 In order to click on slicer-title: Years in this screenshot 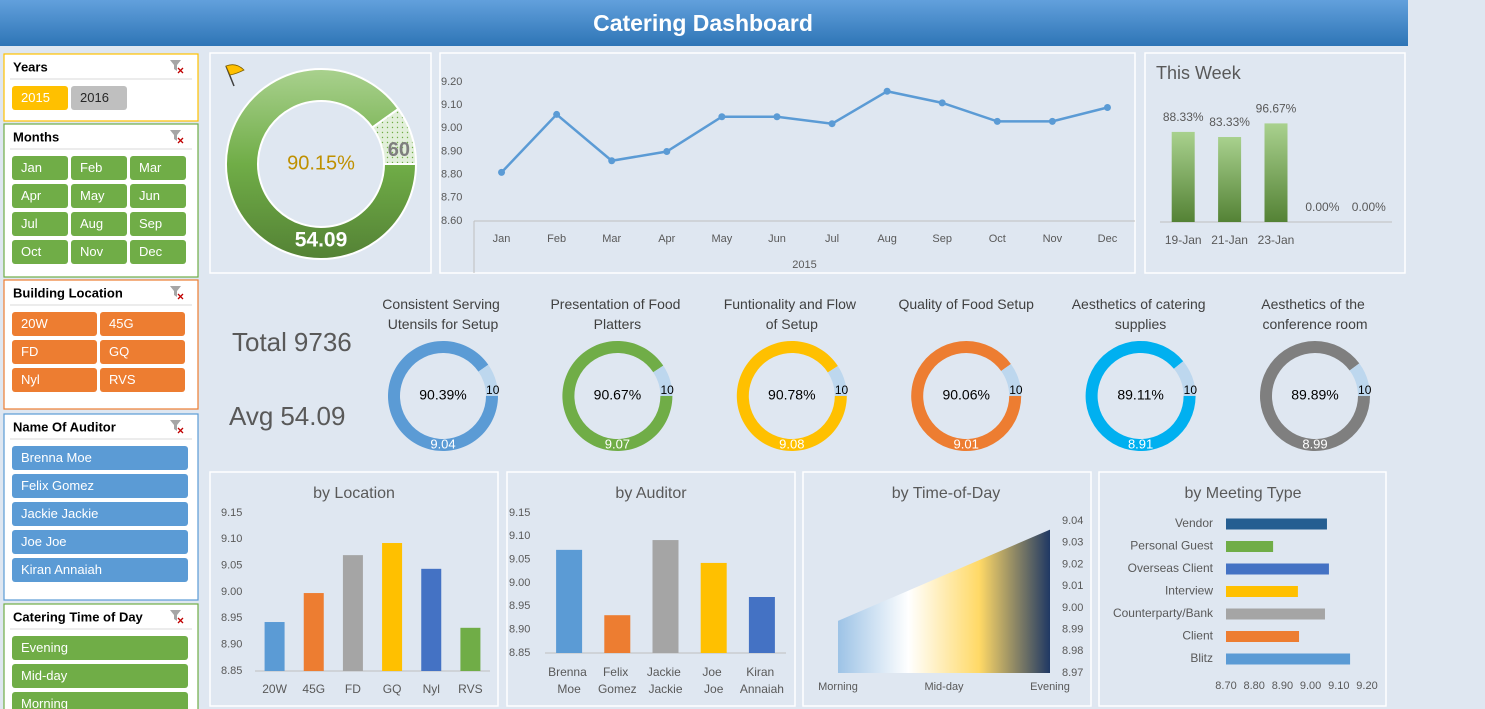, I will do `click(30, 66)`.